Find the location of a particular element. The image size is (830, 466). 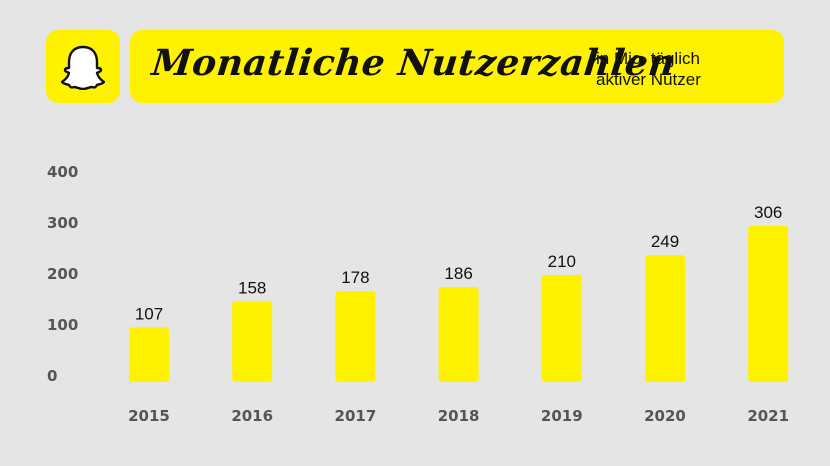

x-tick-label: 2017 is located at coordinates (356, 416).